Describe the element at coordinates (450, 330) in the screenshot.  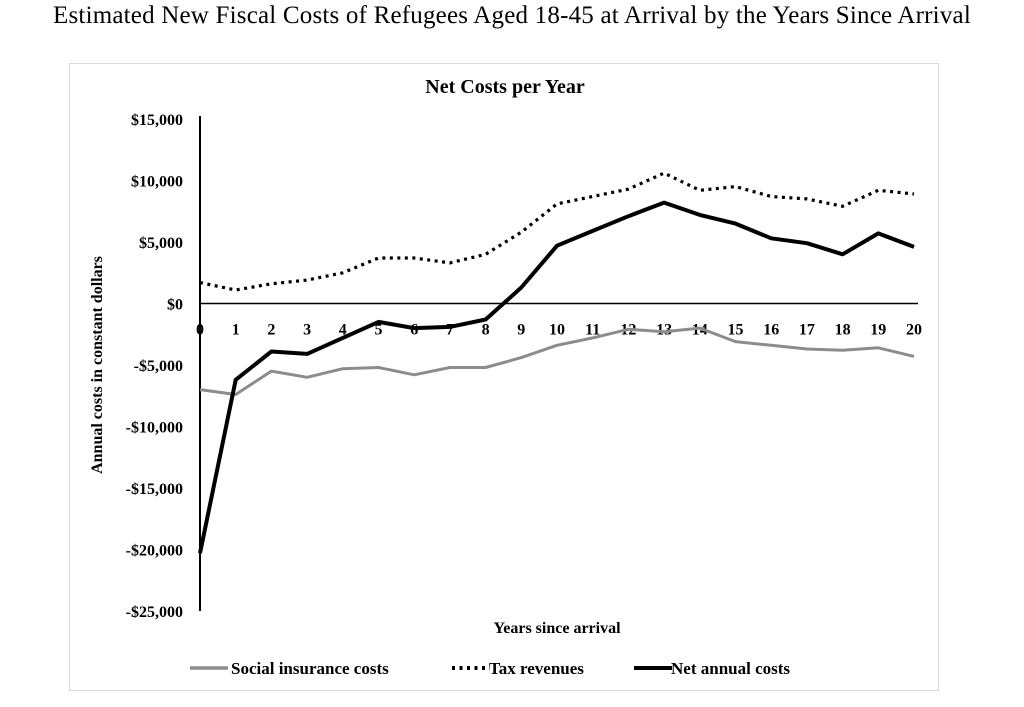
I see `x-tick-label: 7` at that location.